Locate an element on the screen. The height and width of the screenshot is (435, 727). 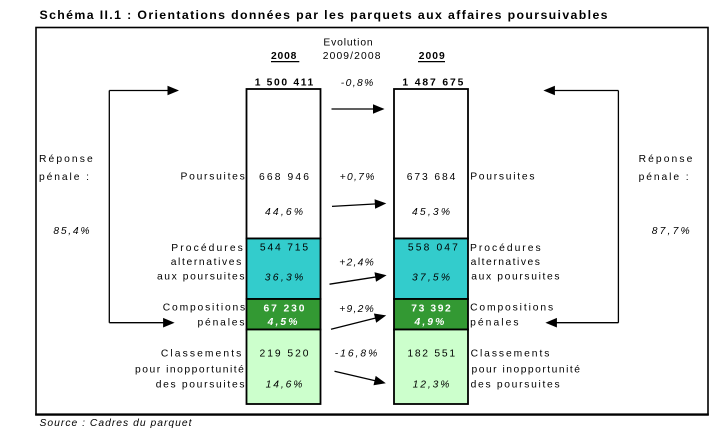
svg-text: 1 500 411 is located at coordinates (284, 82).